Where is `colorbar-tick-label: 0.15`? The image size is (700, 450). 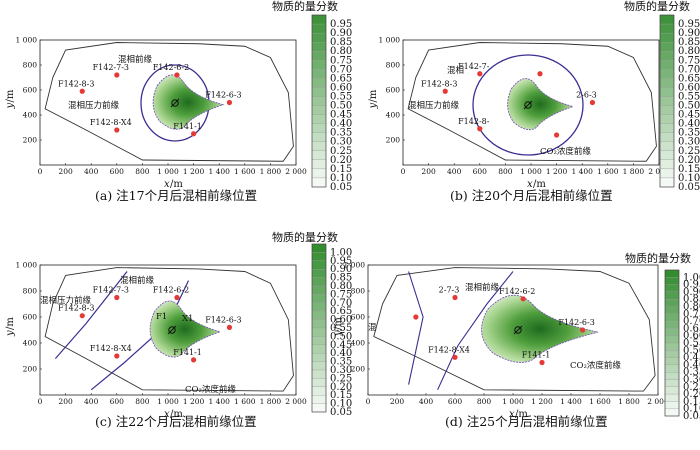
colorbar-tick-label: 0.15 is located at coordinates (341, 169).